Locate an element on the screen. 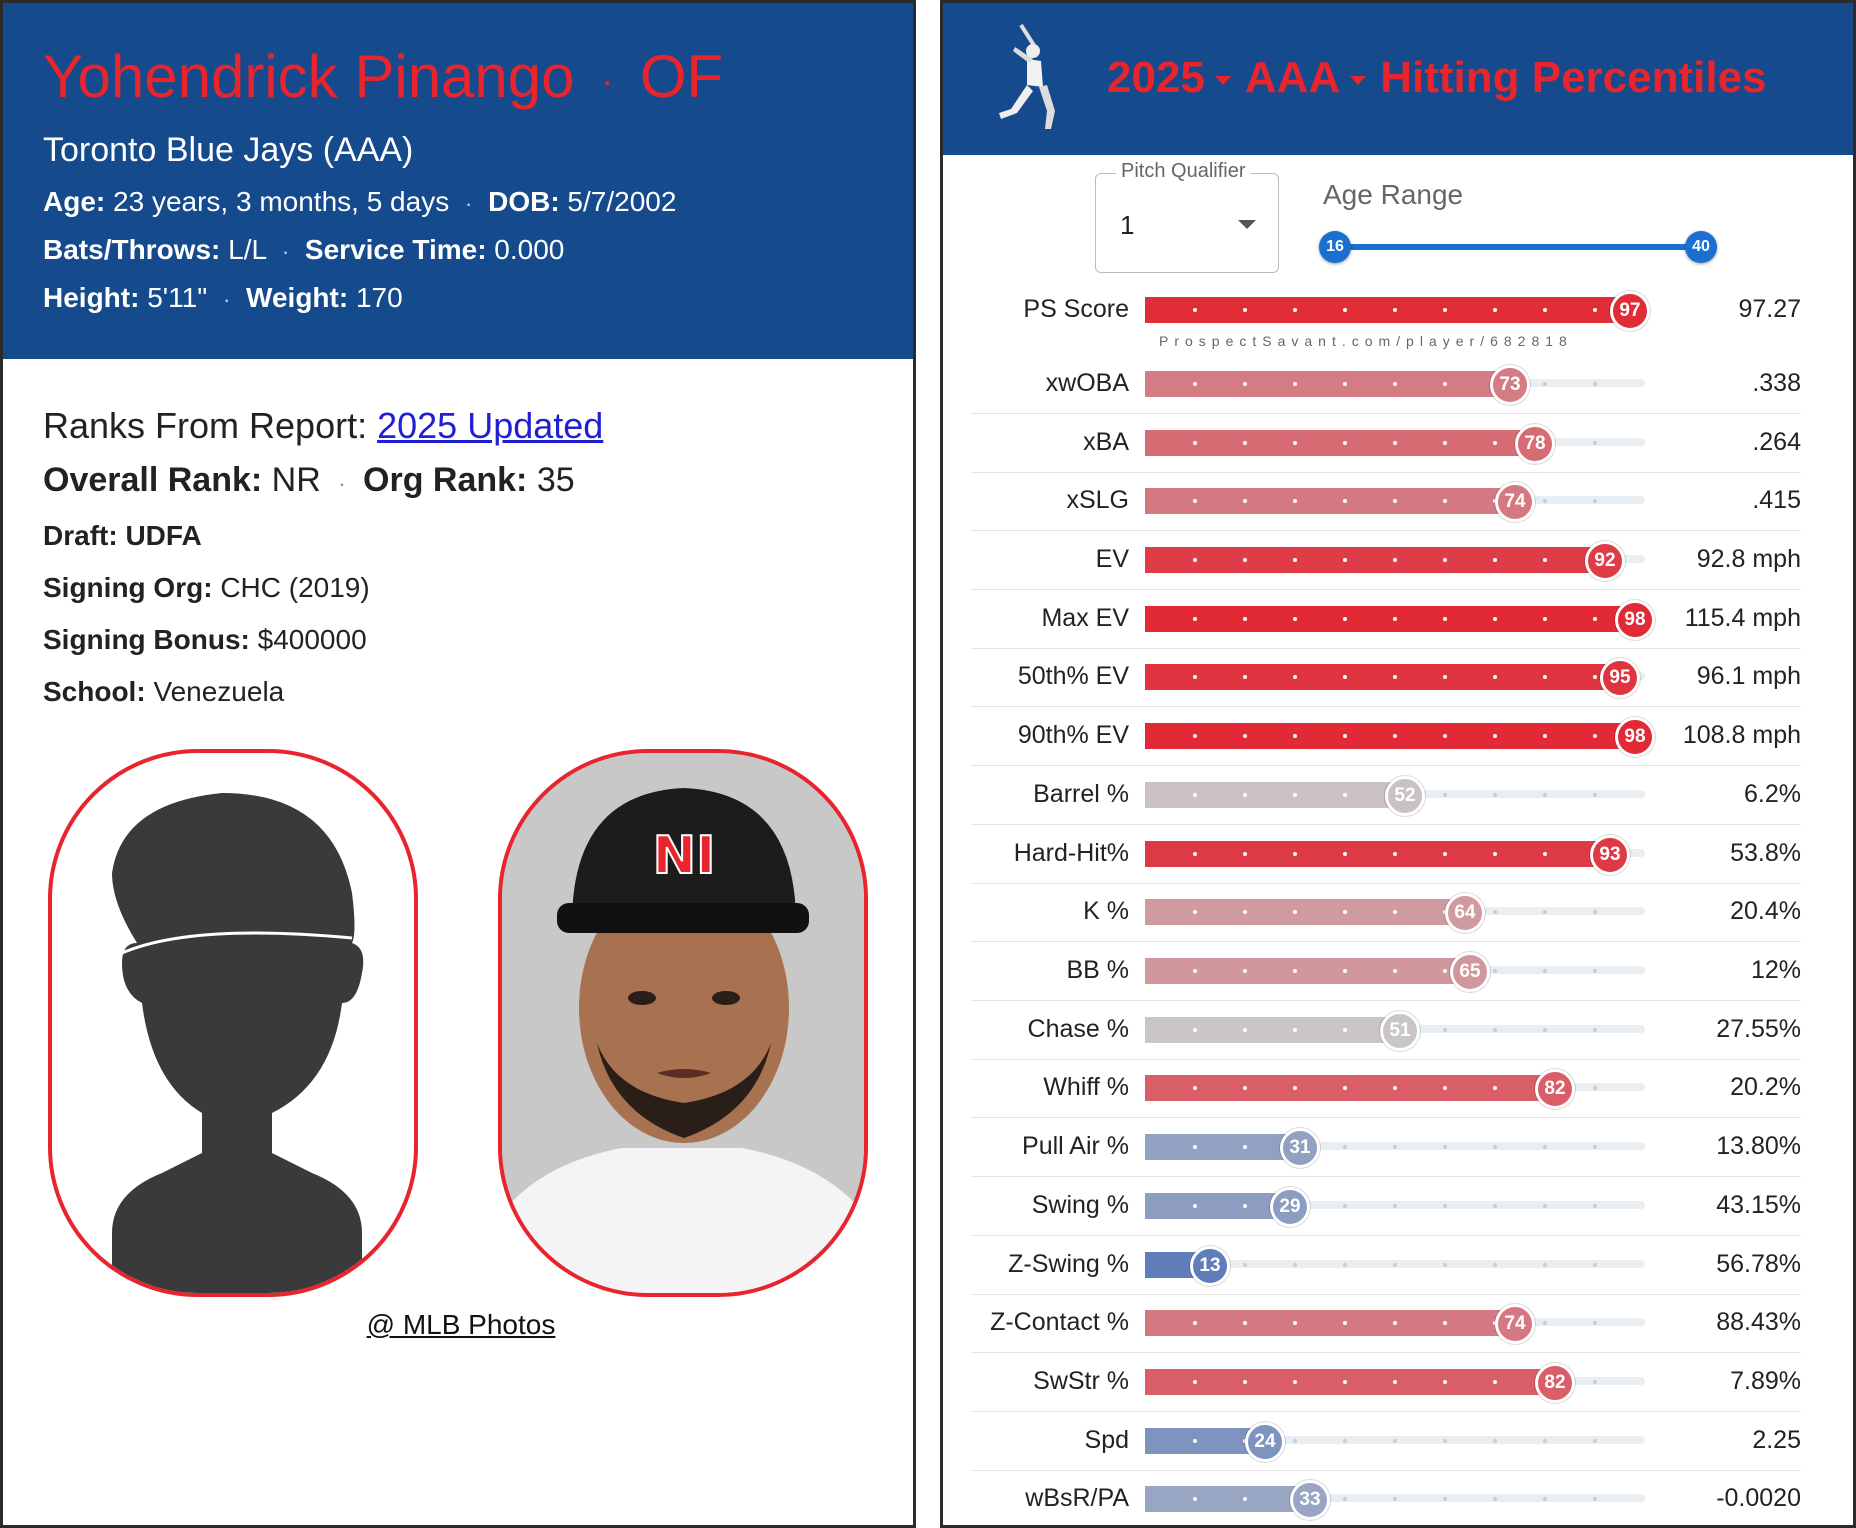 This screenshot has height=1528, width=1856. percentile-bubble: 74 is located at coordinates (1515, 1324).